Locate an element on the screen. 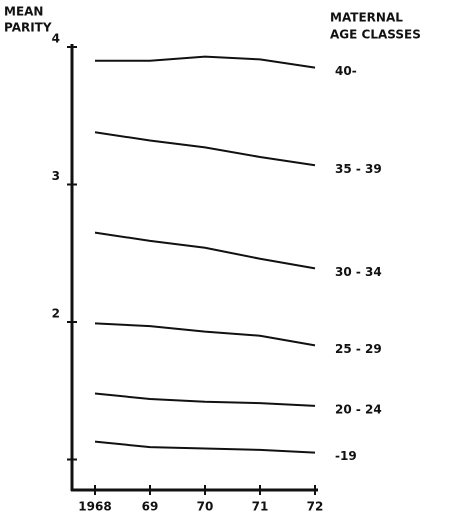  series-label: 20 - 24 is located at coordinates (358, 409).